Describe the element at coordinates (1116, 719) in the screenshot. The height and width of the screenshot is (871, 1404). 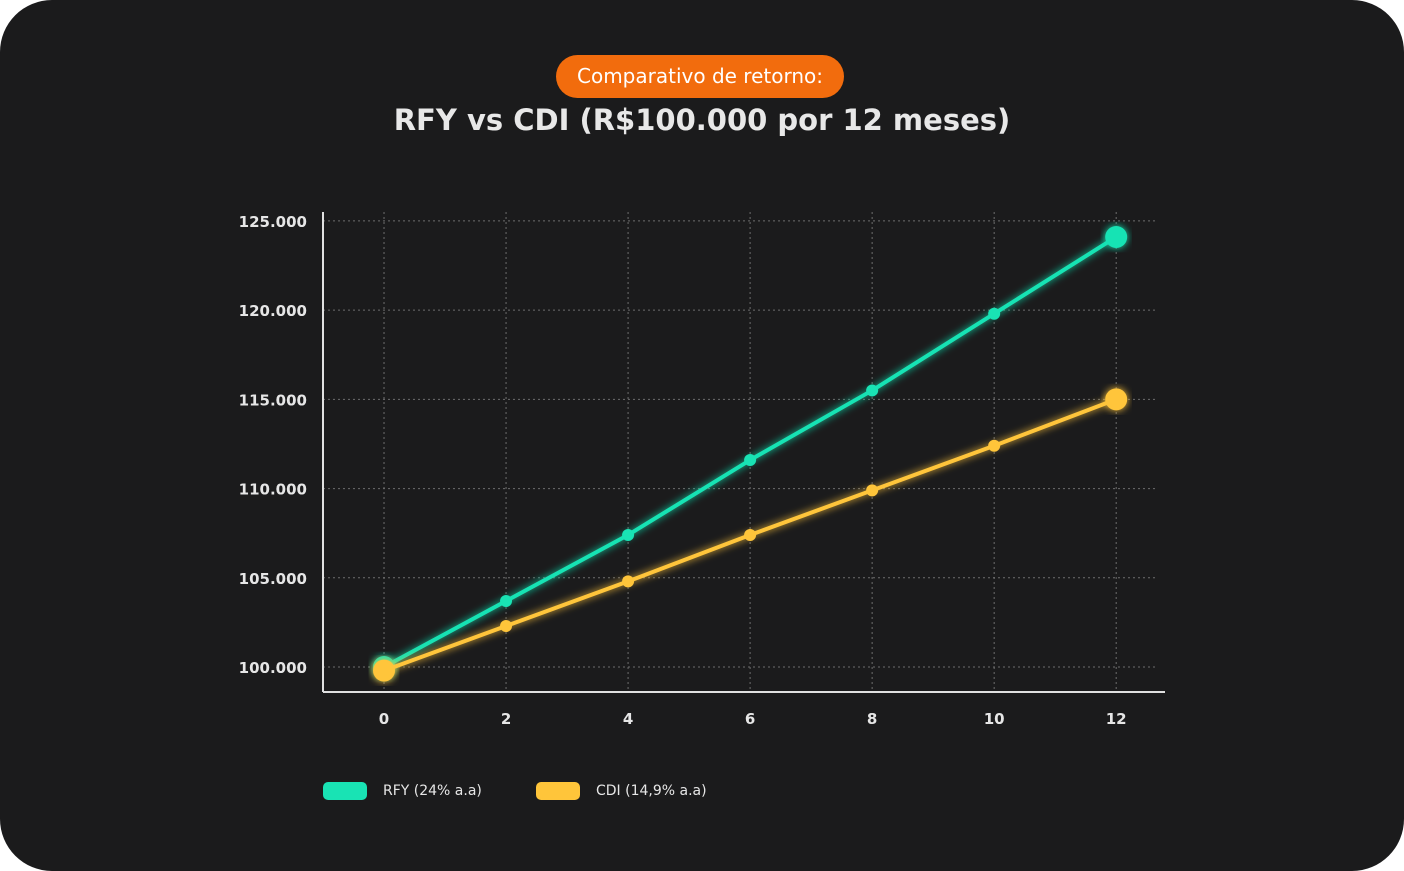
I see `x-tick-label: 12` at that location.